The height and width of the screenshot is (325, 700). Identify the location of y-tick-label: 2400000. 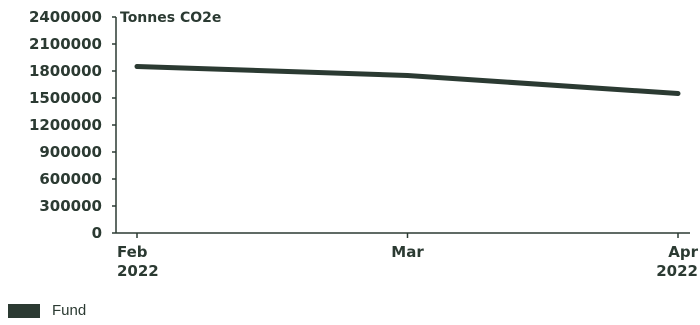
(65, 17).